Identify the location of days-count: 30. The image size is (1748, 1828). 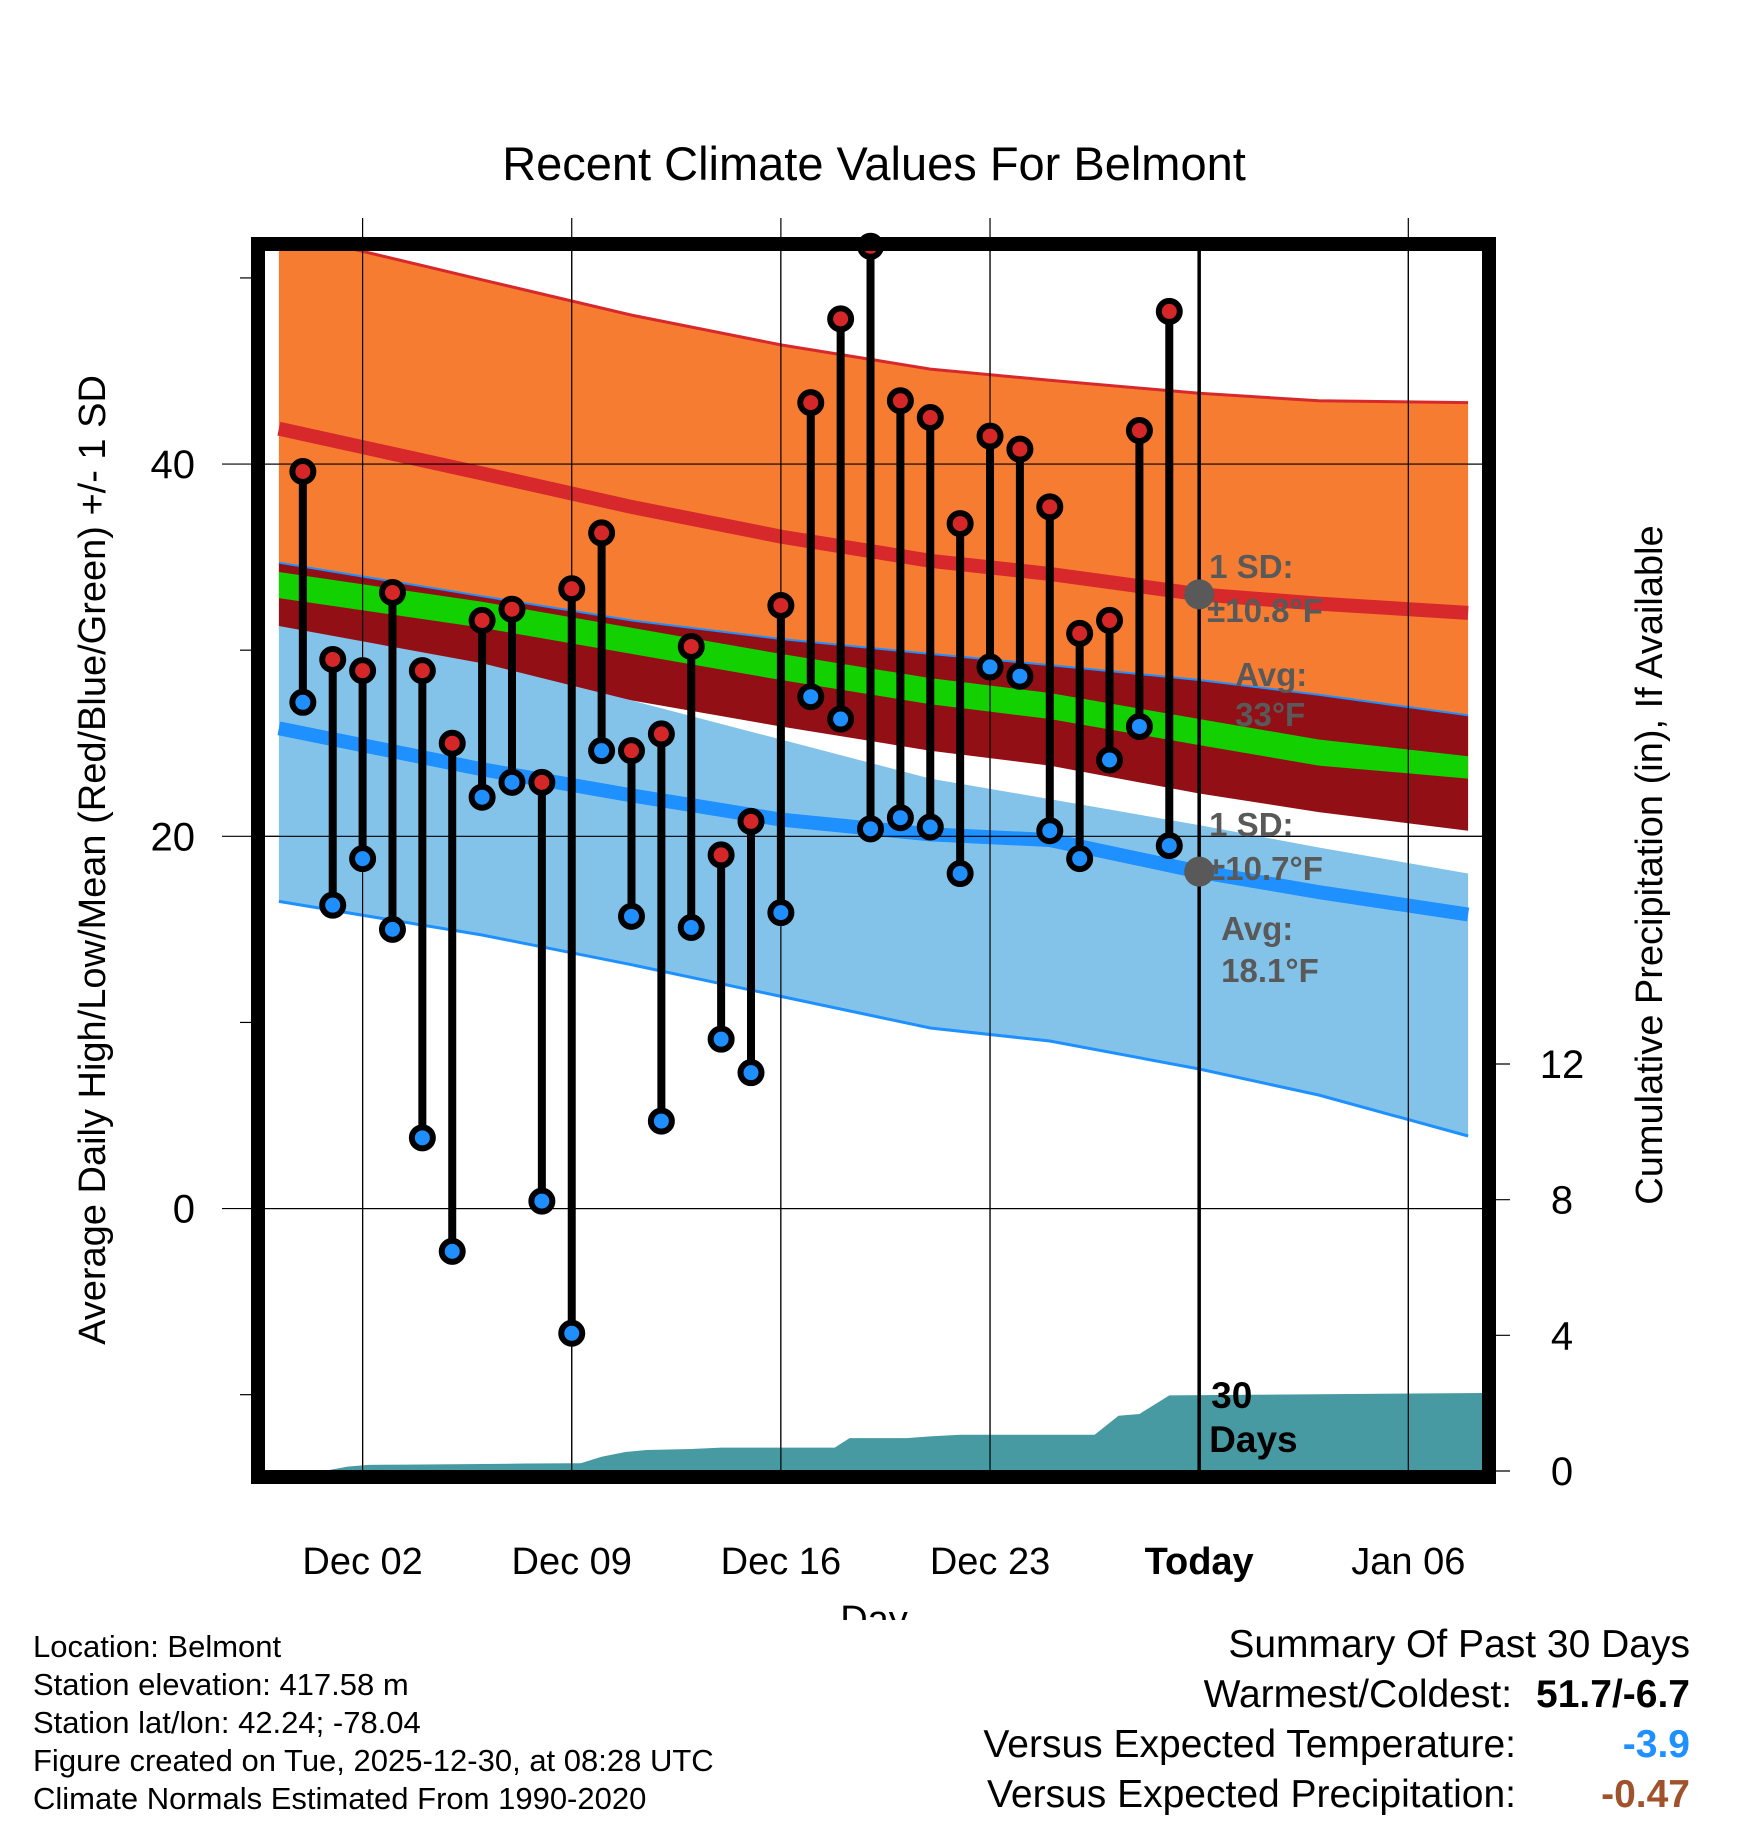
(1231, 1395).